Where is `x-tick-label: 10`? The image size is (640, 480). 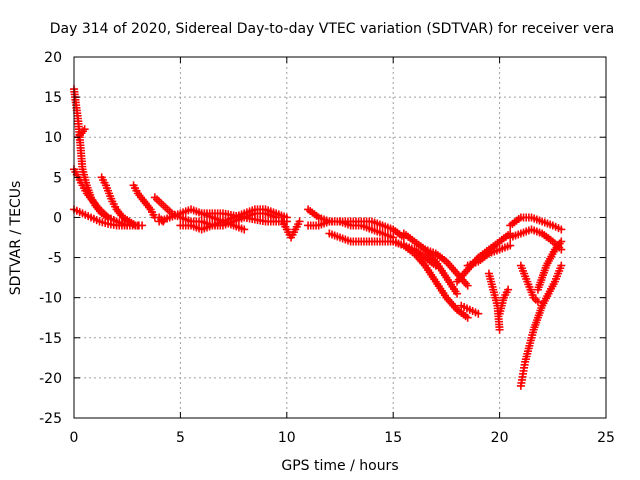 x-tick-label: 10 is located at coordinates (287, 438).